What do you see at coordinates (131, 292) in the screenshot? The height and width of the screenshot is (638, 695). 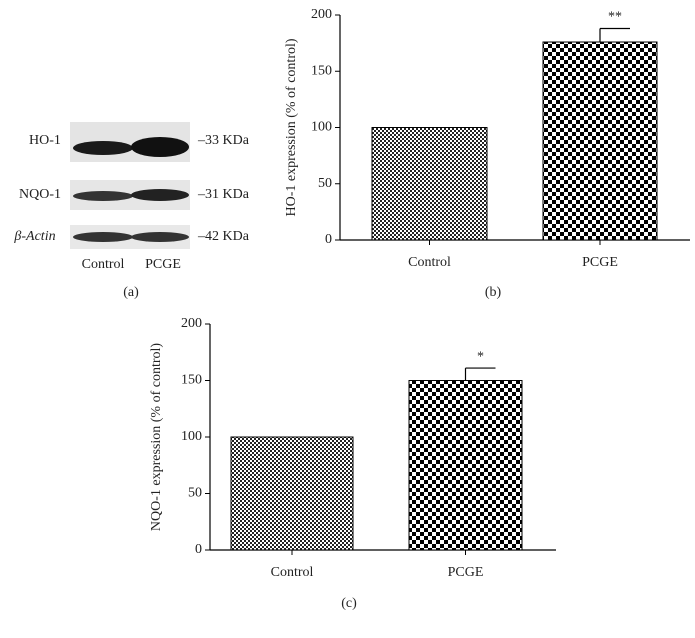 I see `panel-caption: (a)` at bounding box center [131, 292].